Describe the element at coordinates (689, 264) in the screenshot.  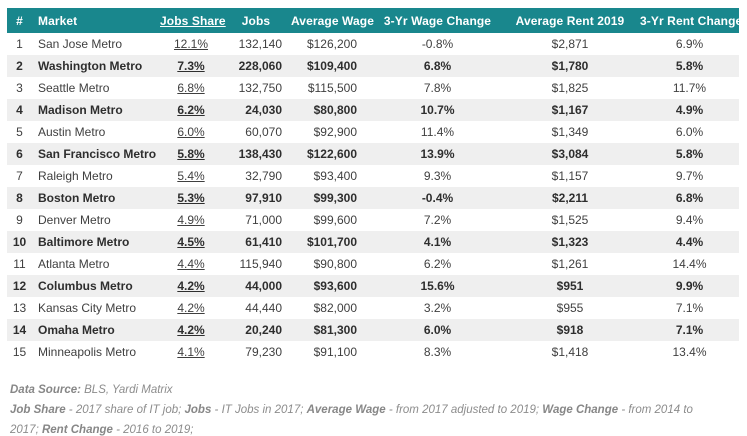
I see `rent-change-cell: 14.4%` at that location.